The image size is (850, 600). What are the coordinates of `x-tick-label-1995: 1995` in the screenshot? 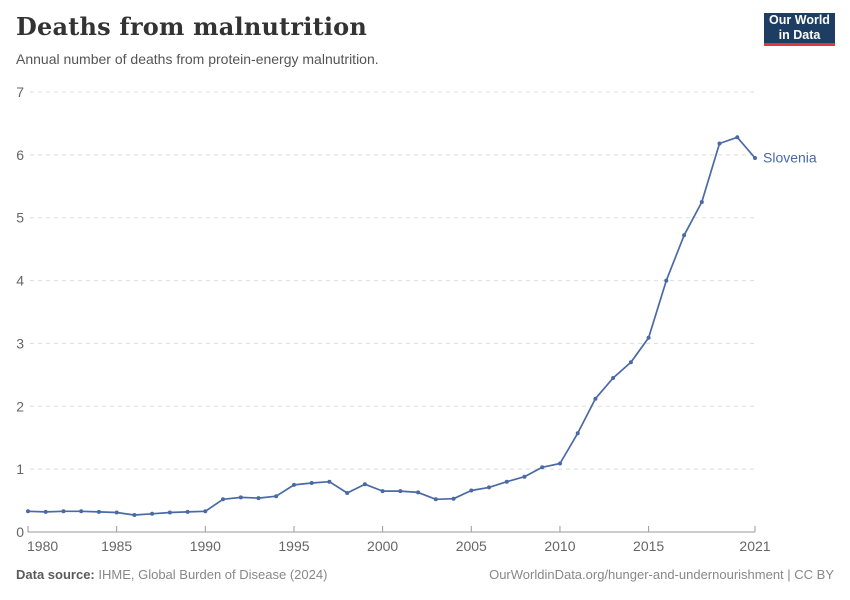 It's located at (293, 546).